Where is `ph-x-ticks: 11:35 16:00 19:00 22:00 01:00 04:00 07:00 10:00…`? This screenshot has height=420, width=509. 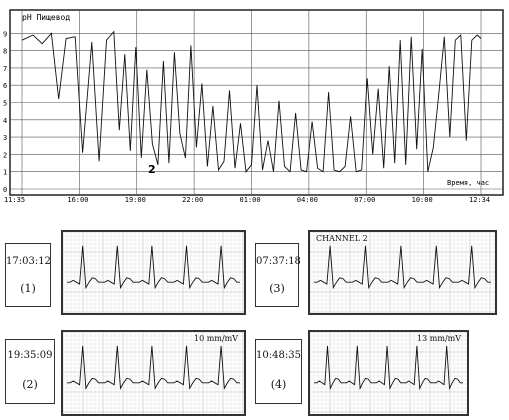 ph-x-ticks: 11:35 16:00 19:00 22:00 01:00 04:00 07:00 10:00… is located at coordinates (247, 200).